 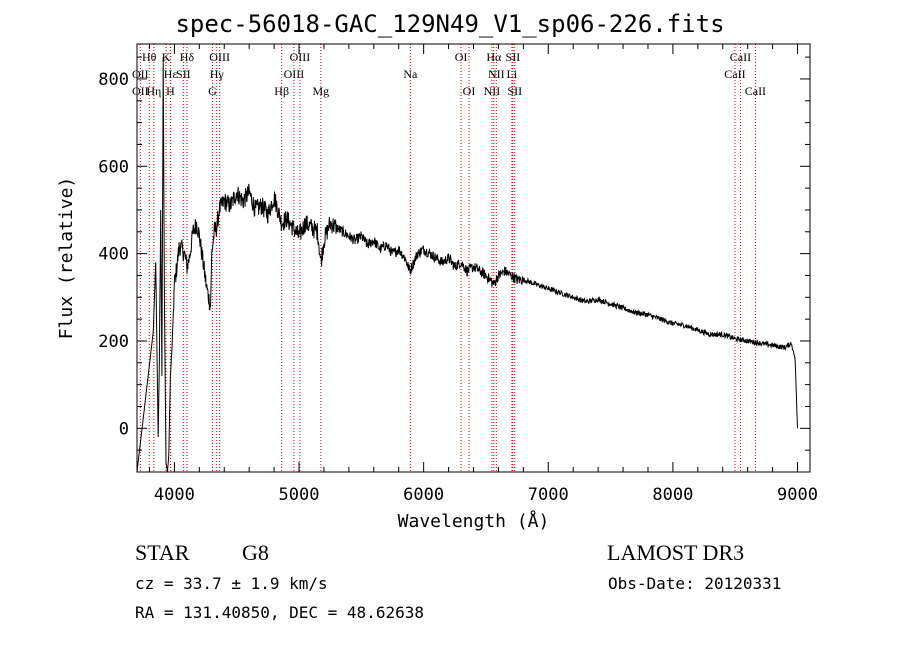 What do you see at coordinates (676, 552) in the screenshot?
I see `survey-name: LAMOST DR3` at bounding box center [676, 552].